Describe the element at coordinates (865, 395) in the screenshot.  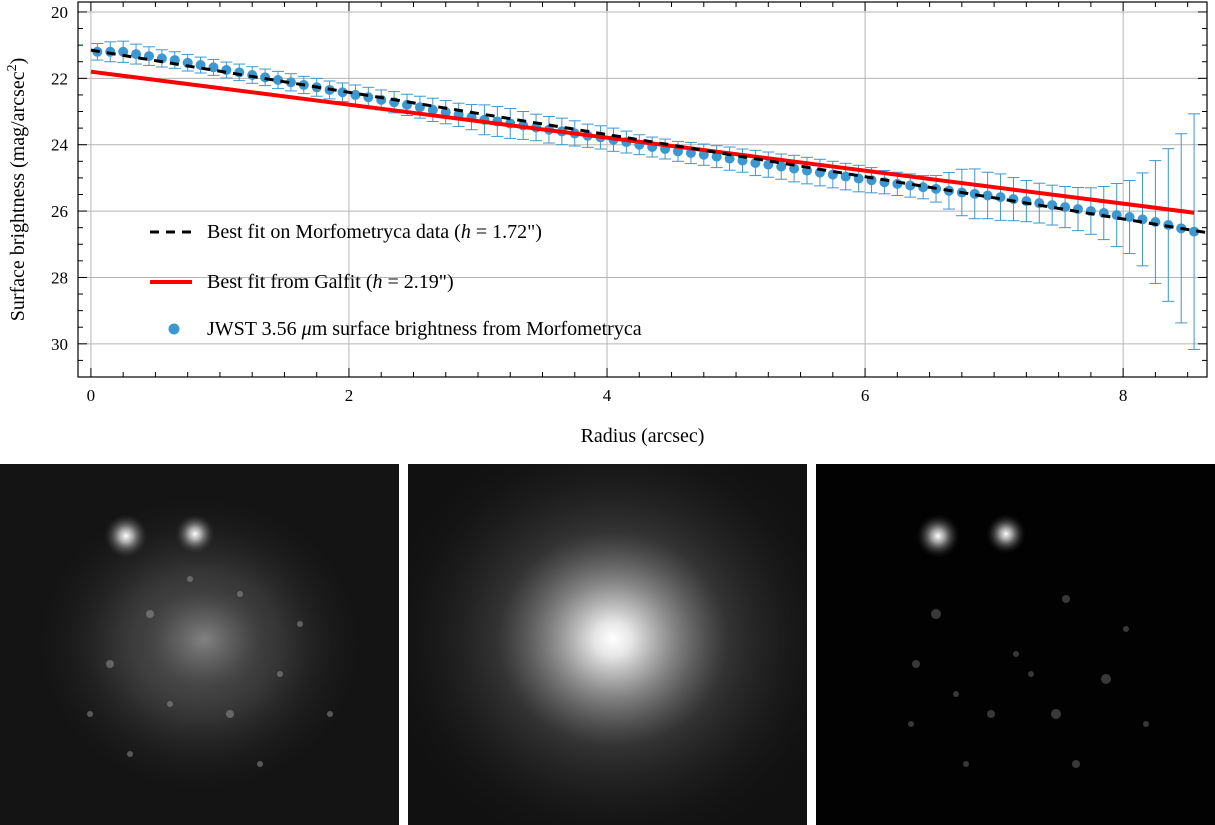
I see `x-tick-label: 6` at that location.